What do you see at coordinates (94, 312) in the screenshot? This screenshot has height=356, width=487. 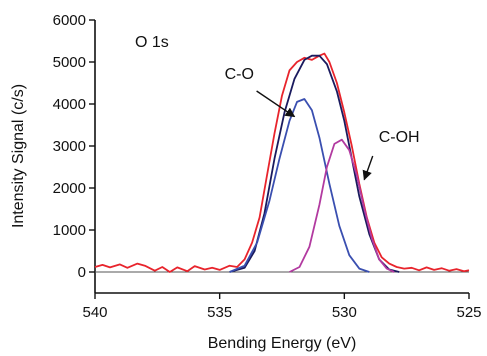 I see `x-tick-label: 540` at bounding box center [94, 312].